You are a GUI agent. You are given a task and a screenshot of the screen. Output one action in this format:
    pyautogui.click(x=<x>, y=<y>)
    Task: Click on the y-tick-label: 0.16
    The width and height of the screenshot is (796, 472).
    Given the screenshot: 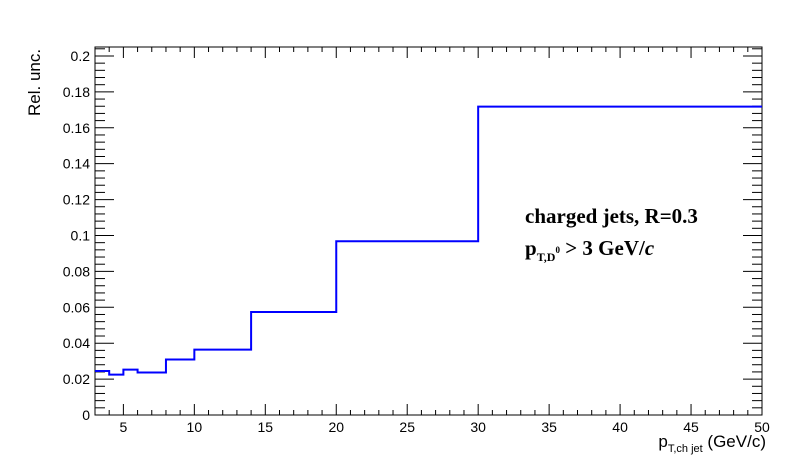 What is the action you would take?
    pyautogui.click(x=76, y=128)
    